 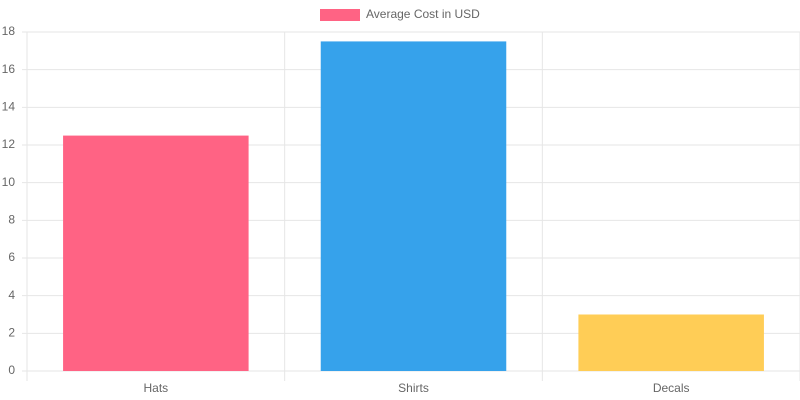 What do you see at coordinates (9, 107) in the screenshot?
I see `y-tick-label: 14` at bounding box center [9, 107].